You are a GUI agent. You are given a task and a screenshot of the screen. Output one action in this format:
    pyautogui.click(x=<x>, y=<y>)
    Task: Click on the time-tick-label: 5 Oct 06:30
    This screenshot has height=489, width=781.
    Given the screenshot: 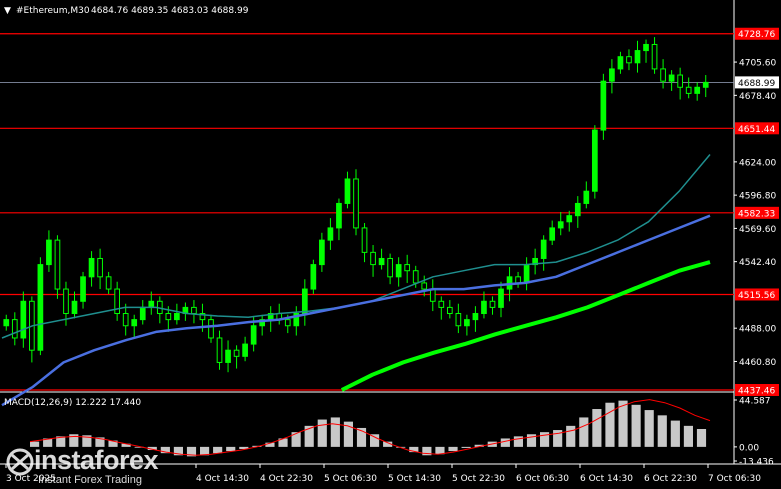 What is the action you would take?
    pyautogui.click(x=350, y=479)
    